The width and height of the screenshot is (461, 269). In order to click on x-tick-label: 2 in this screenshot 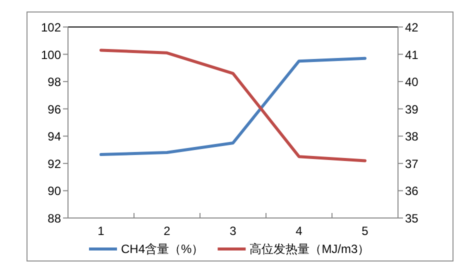, I will do `click(167, 231)`.